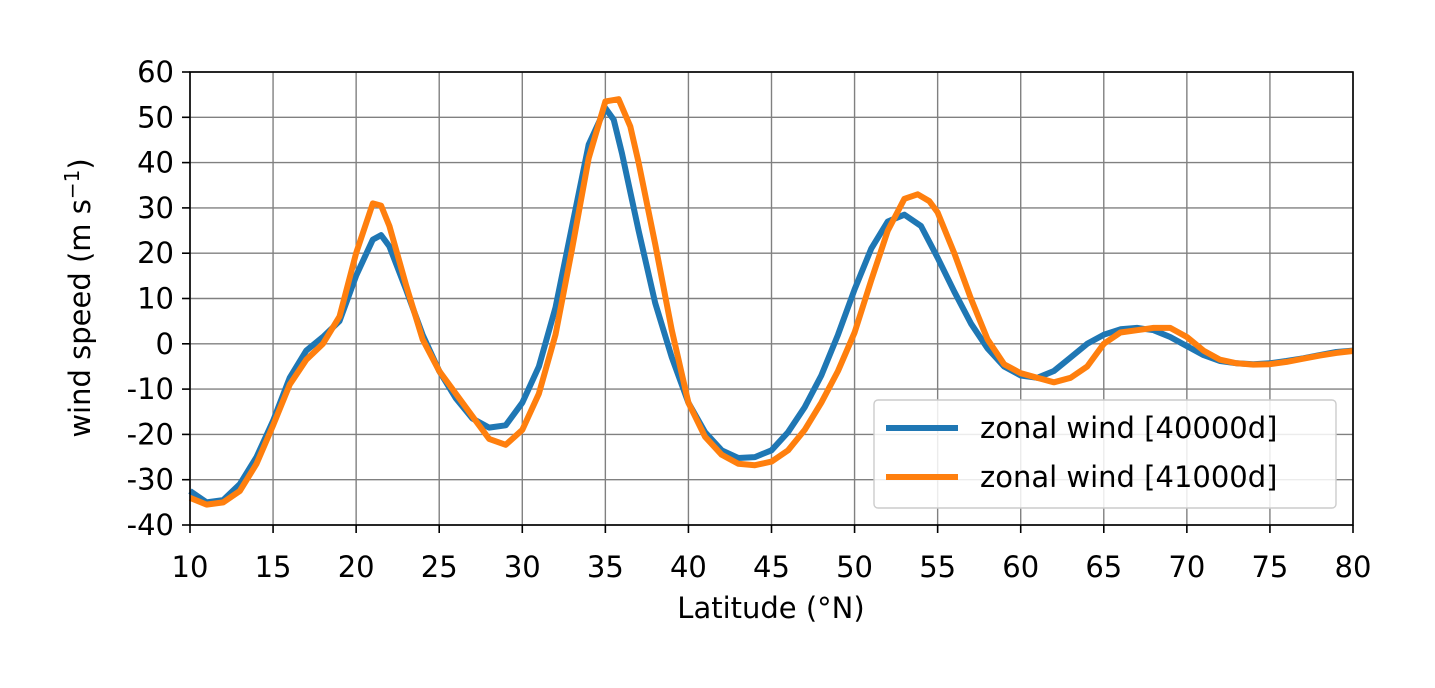 This screenshot has width=1435, height=688. What do you see at coordinates (771, 567) in the screenshot?
I see `x-tick-label-45: 45` at bounding box center [771, 567].